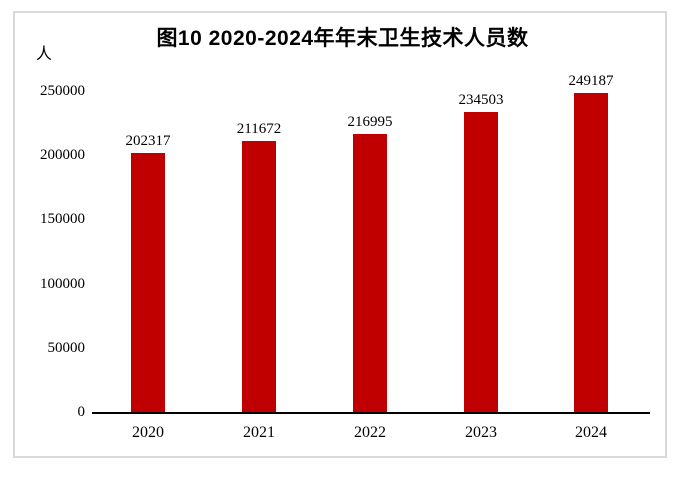 The image size is (685, 477). I want to click on bar-2023, so click(481, 262).